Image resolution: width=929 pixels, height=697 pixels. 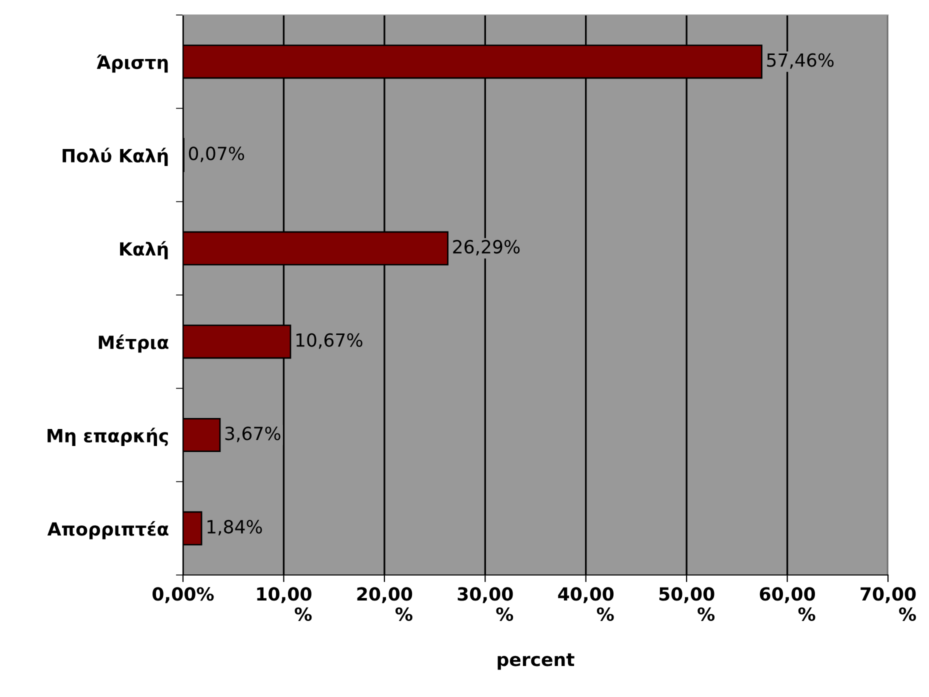 What do you see at coordinates (586, 604) in the screenshot?
I see `x-tick-label: 40,00 %` at bounding box center [586, 604].